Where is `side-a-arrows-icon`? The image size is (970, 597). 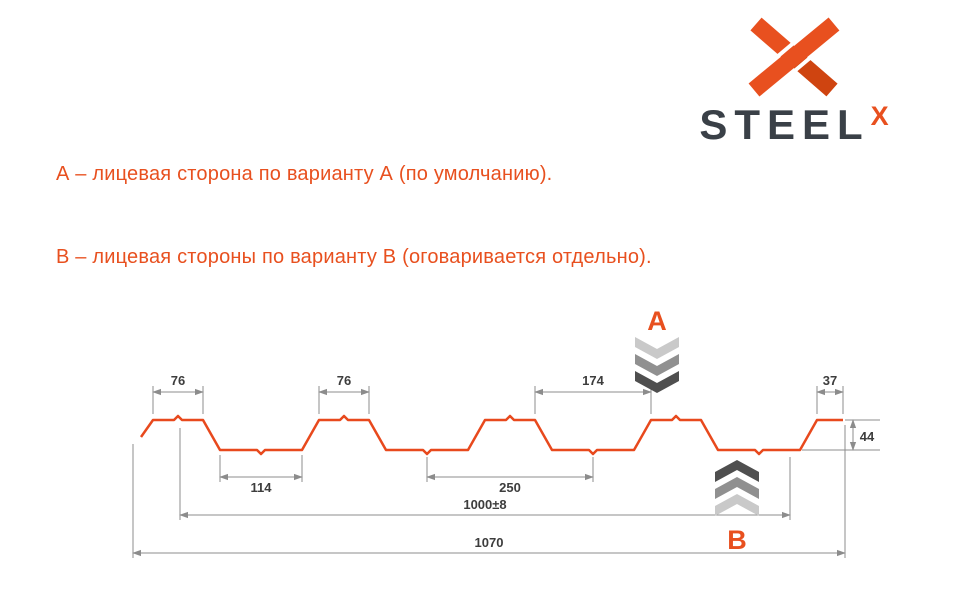 side-a-arrows-icon is located at coordinates (657, 365).